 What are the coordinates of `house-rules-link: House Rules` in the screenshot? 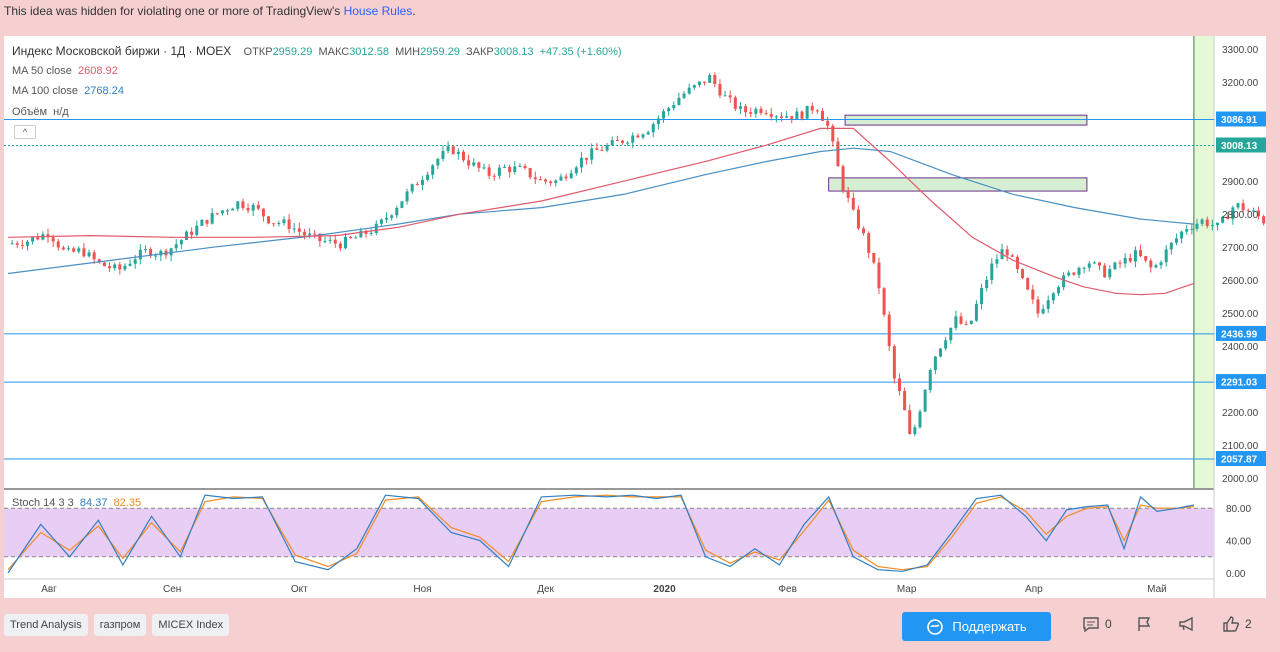 It's located at (378, 11).